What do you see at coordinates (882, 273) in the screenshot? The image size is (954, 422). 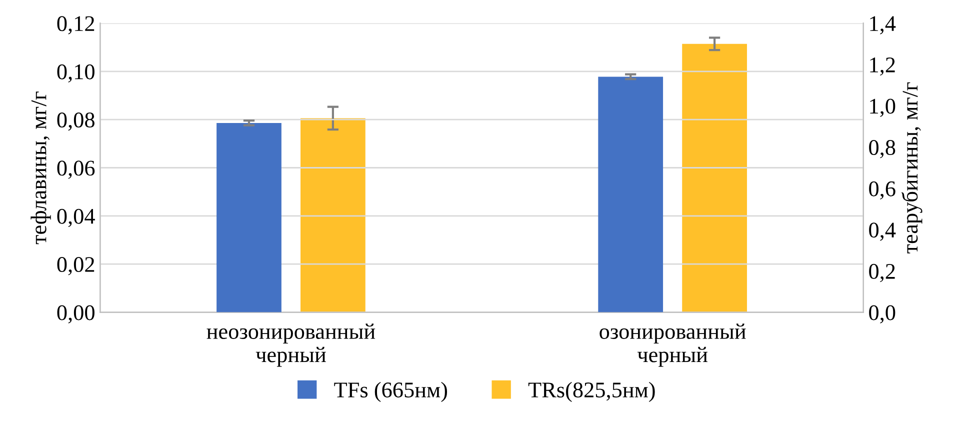 I see `y2-tick-label: 0,2` at bounding box center [882, 273].